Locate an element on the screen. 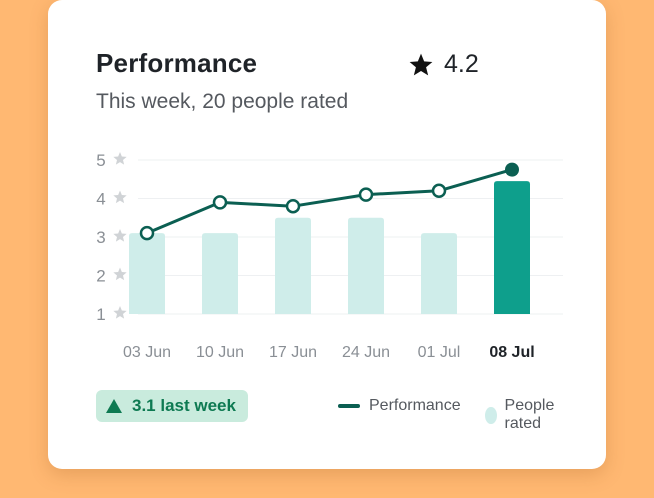 Image resolution: width=654 pixels, height=498 pixels. chart-legend: 3.1 last week Performance People rated is located at coordinates (331, 411).